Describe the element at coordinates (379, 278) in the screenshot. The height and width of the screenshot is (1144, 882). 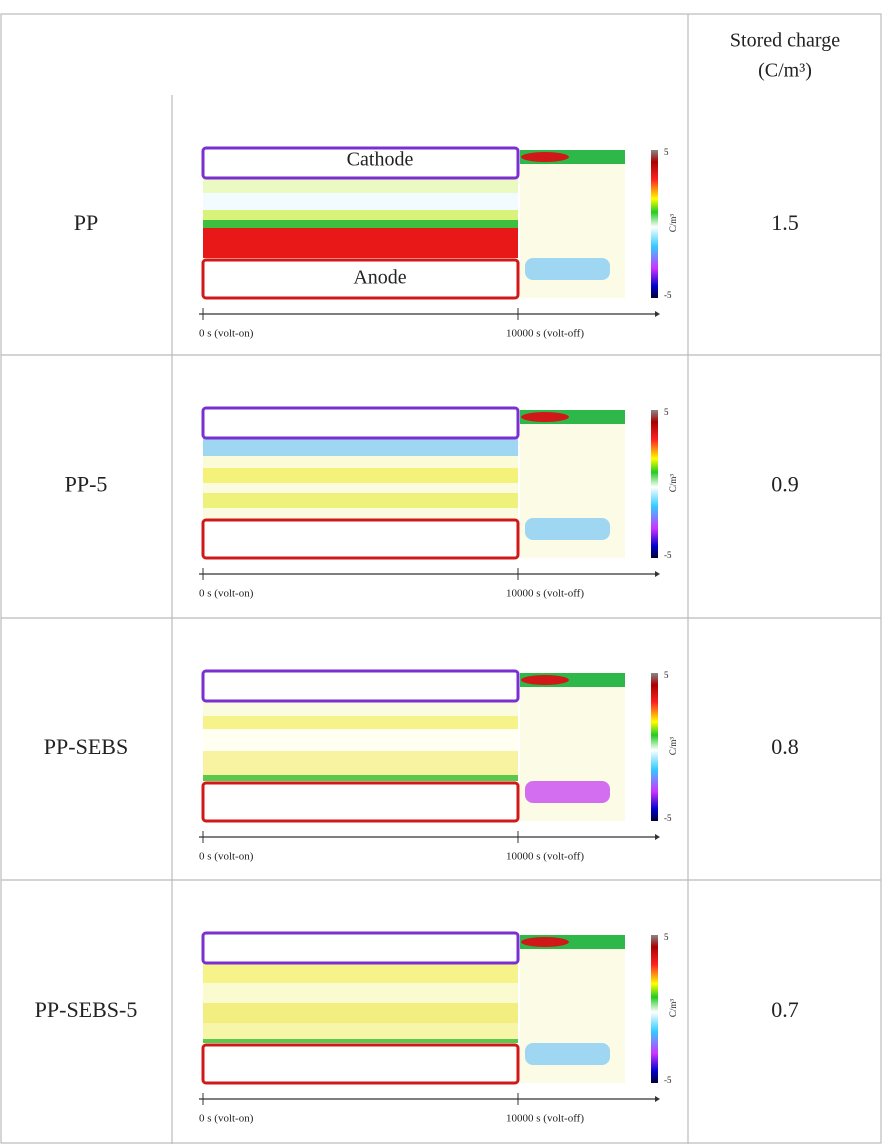
I see `anode-label: Anode` at that location.